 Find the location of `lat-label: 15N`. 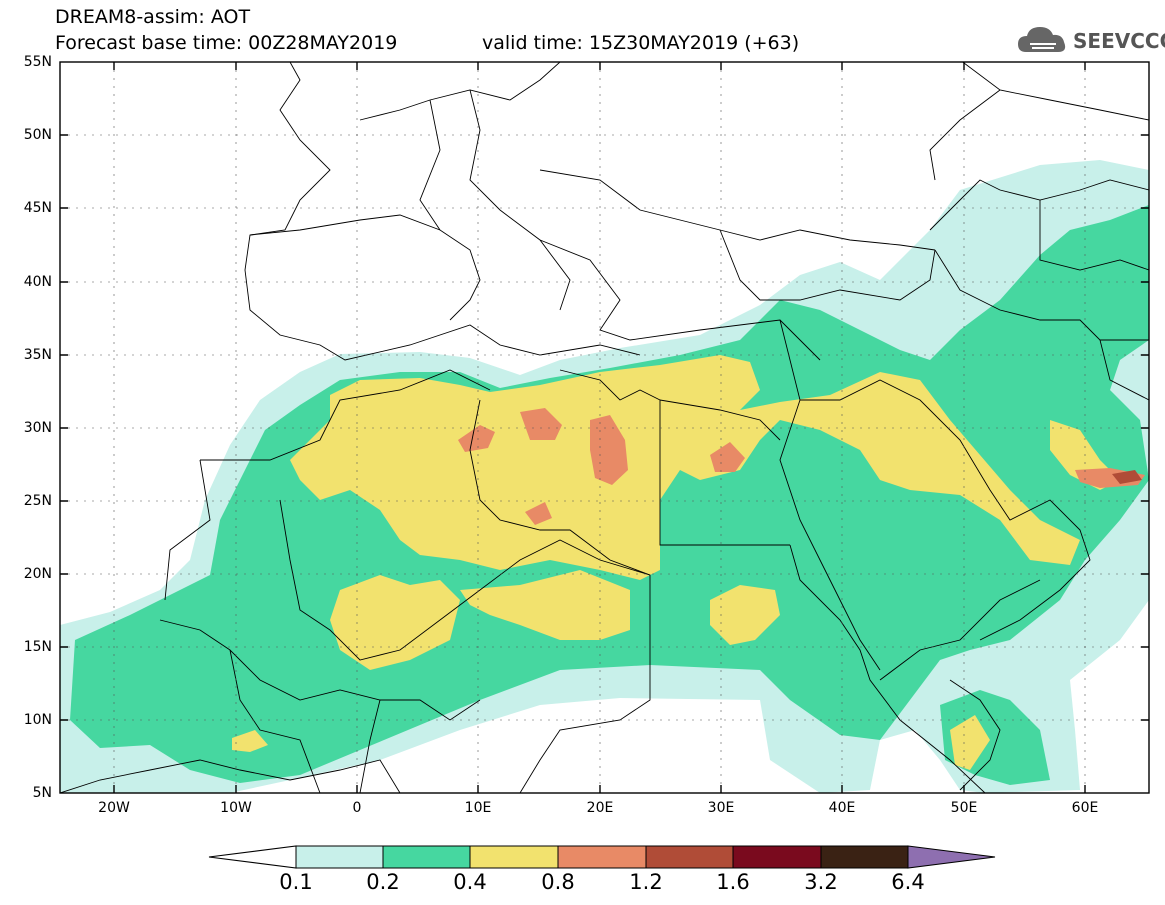

lat-label: 15N is located at coordinates (37, 647).